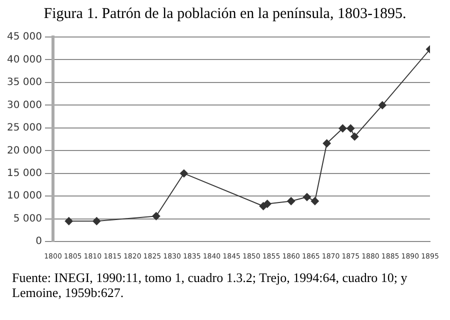 This screenshot has height=320, width=450. What do you see at coordinates (24, 150) in the screenshot?
I see `y-tick-label: 20 000` at bounding box center [24, 150].